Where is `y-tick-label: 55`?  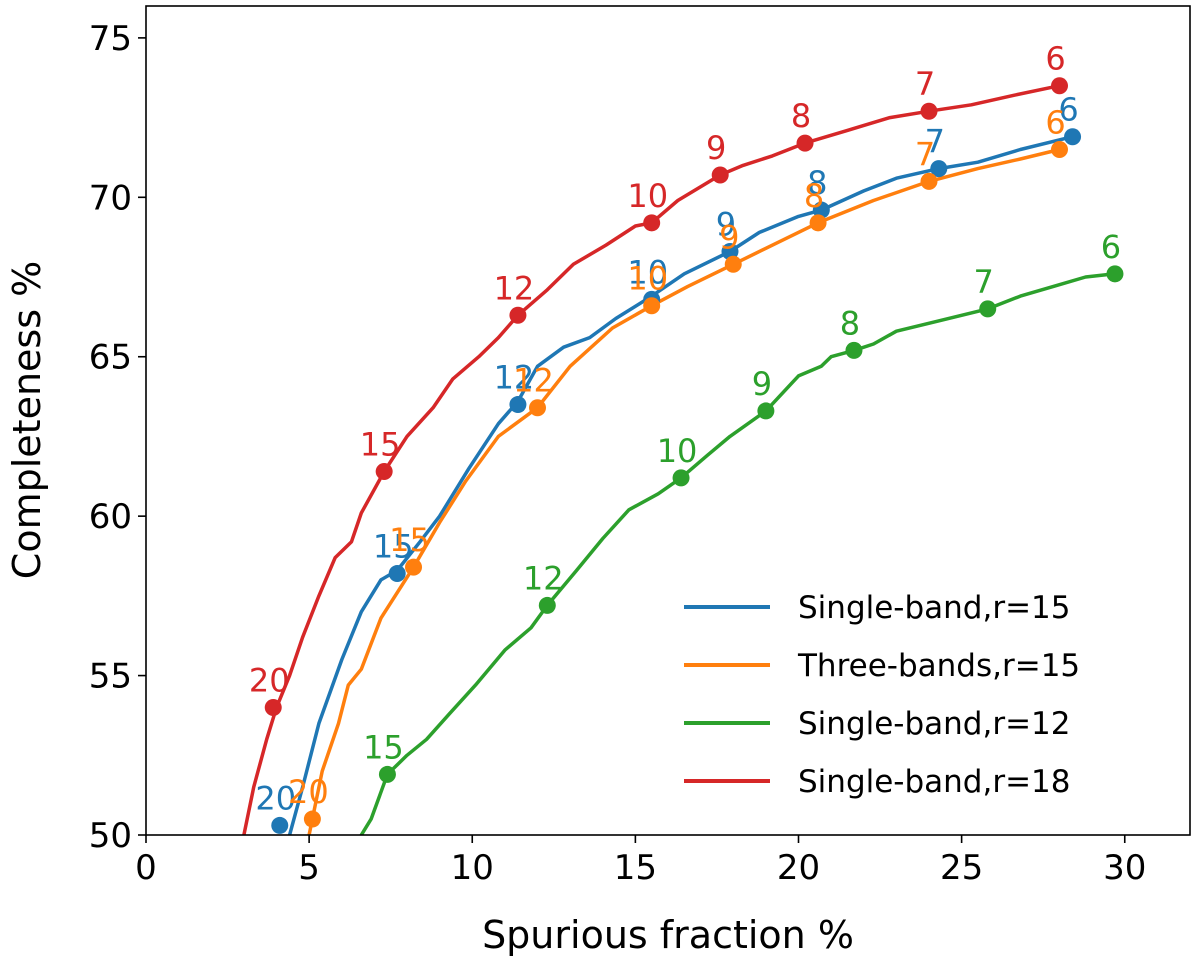
y-tick-label: 55 is located at coordinates (110, 677).